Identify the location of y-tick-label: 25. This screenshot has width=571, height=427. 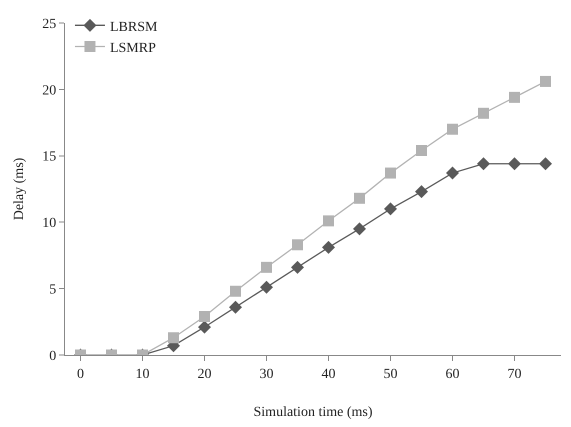
(49, 24).